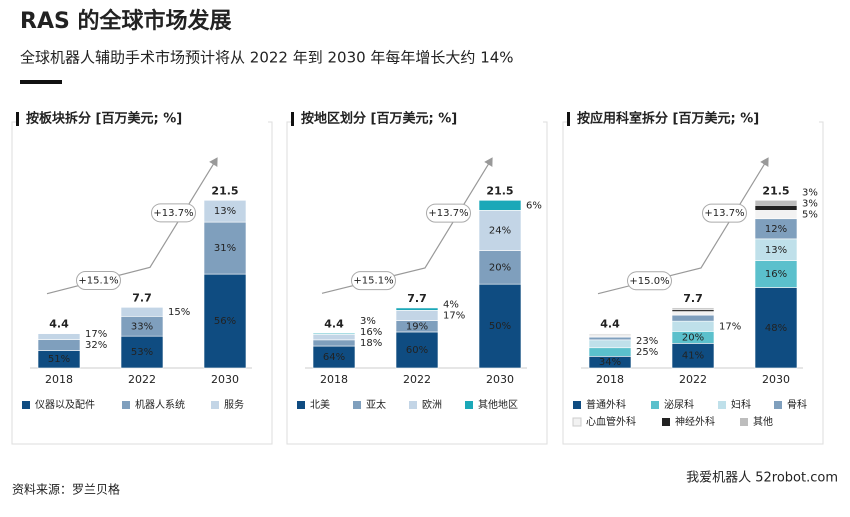 The width and height of the screenshot is (850, 517). Describe the element at coordinates (320, 404) in the screenshot. I see `legend-label: 北美` at that location.